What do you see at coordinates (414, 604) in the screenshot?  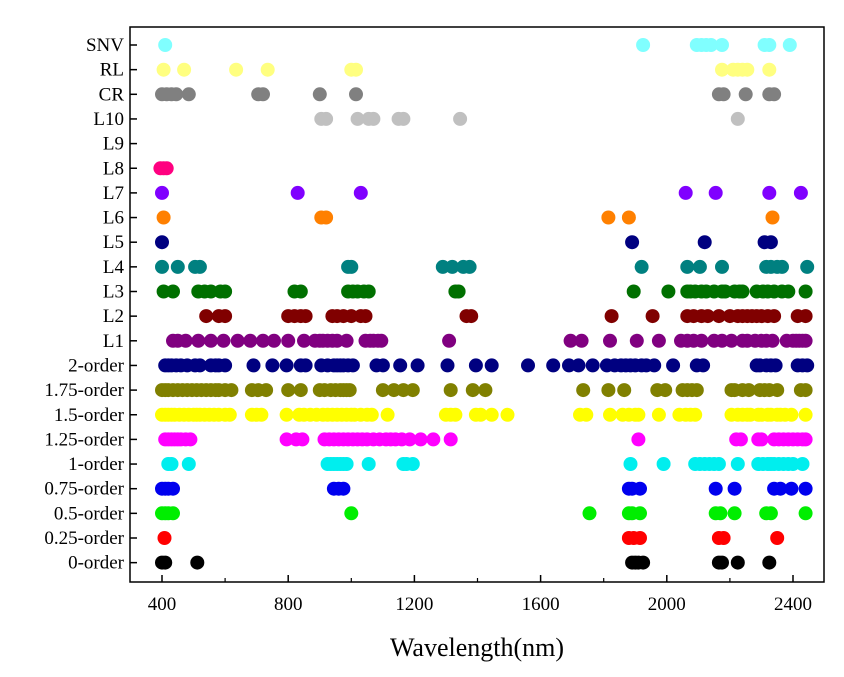 I see `x-tick-label-1200: 1200` at bounding box center [414, 604].